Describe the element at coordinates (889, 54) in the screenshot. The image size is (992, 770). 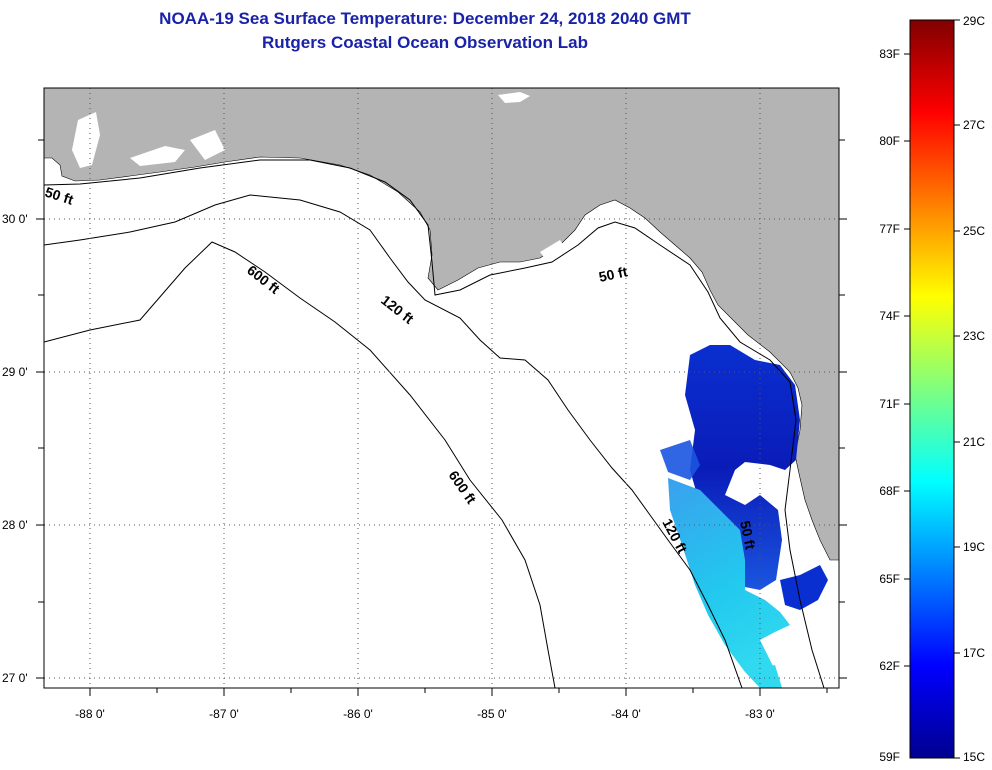
I see `colorbar-label-83f: 83F` at that location.